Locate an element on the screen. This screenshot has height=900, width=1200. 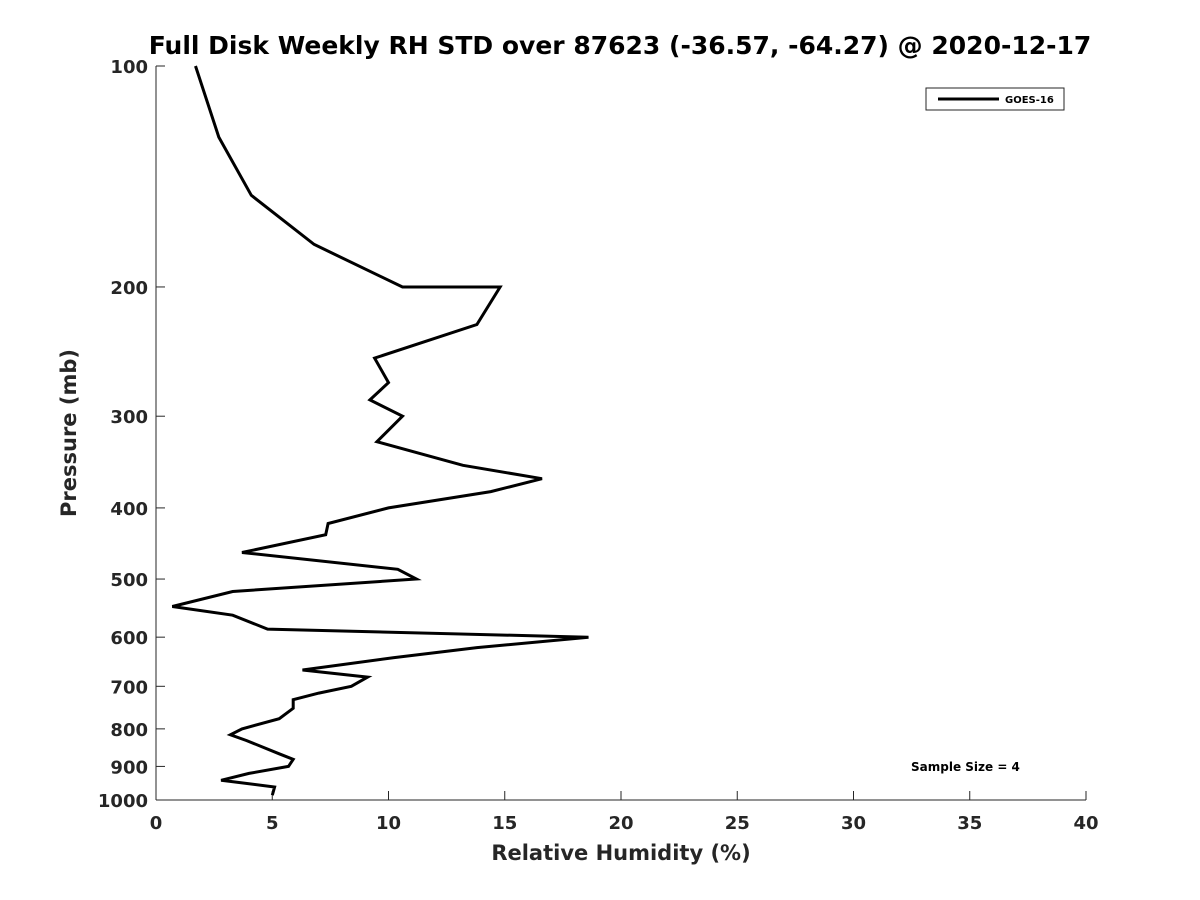
y-tick-label: 200 is located at coordinates (129, 288).